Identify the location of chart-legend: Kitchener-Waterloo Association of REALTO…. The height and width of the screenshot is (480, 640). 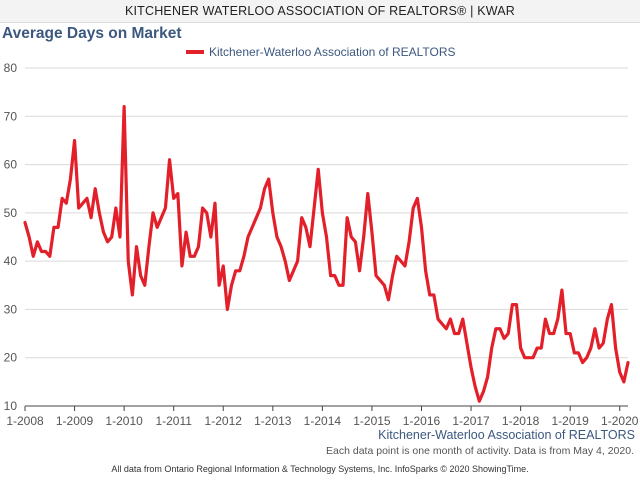
(321, 52).